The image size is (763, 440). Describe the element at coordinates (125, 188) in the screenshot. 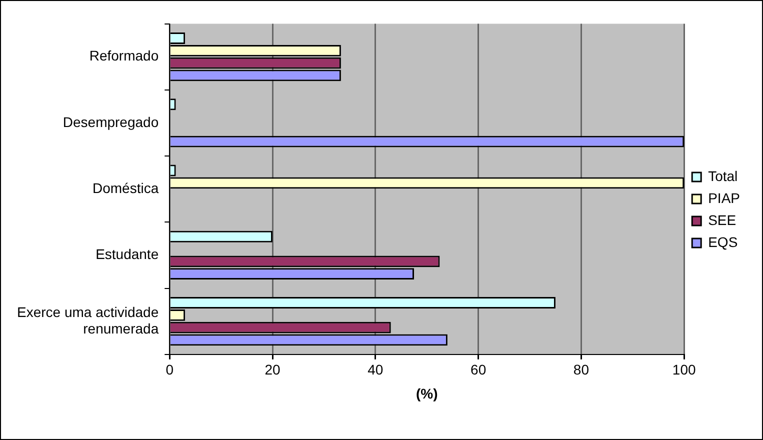

I see `y-tick-label: Doméstica` at that location.